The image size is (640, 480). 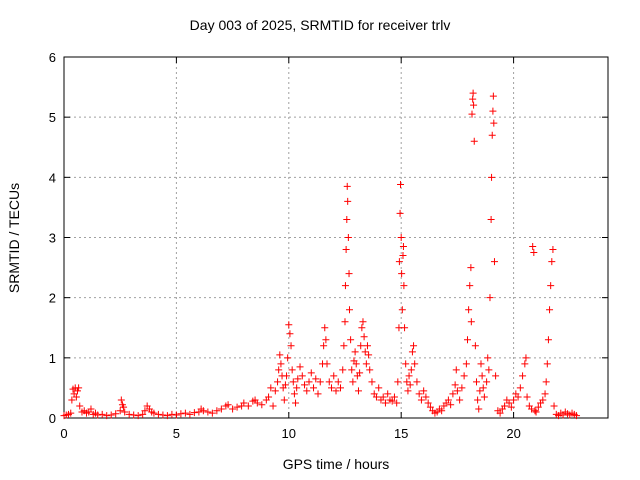 What do you see at coordinates (52, 117) in the screenshot?
I see `y-tick-label: 5` at bounding box center [52, 117].